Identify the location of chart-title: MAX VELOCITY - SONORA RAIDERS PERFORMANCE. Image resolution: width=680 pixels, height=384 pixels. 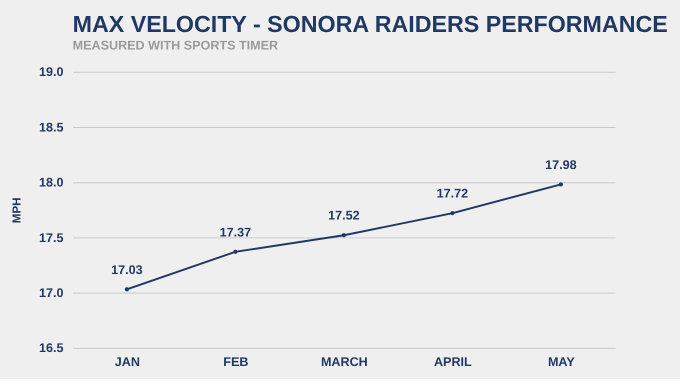
(370, 24).